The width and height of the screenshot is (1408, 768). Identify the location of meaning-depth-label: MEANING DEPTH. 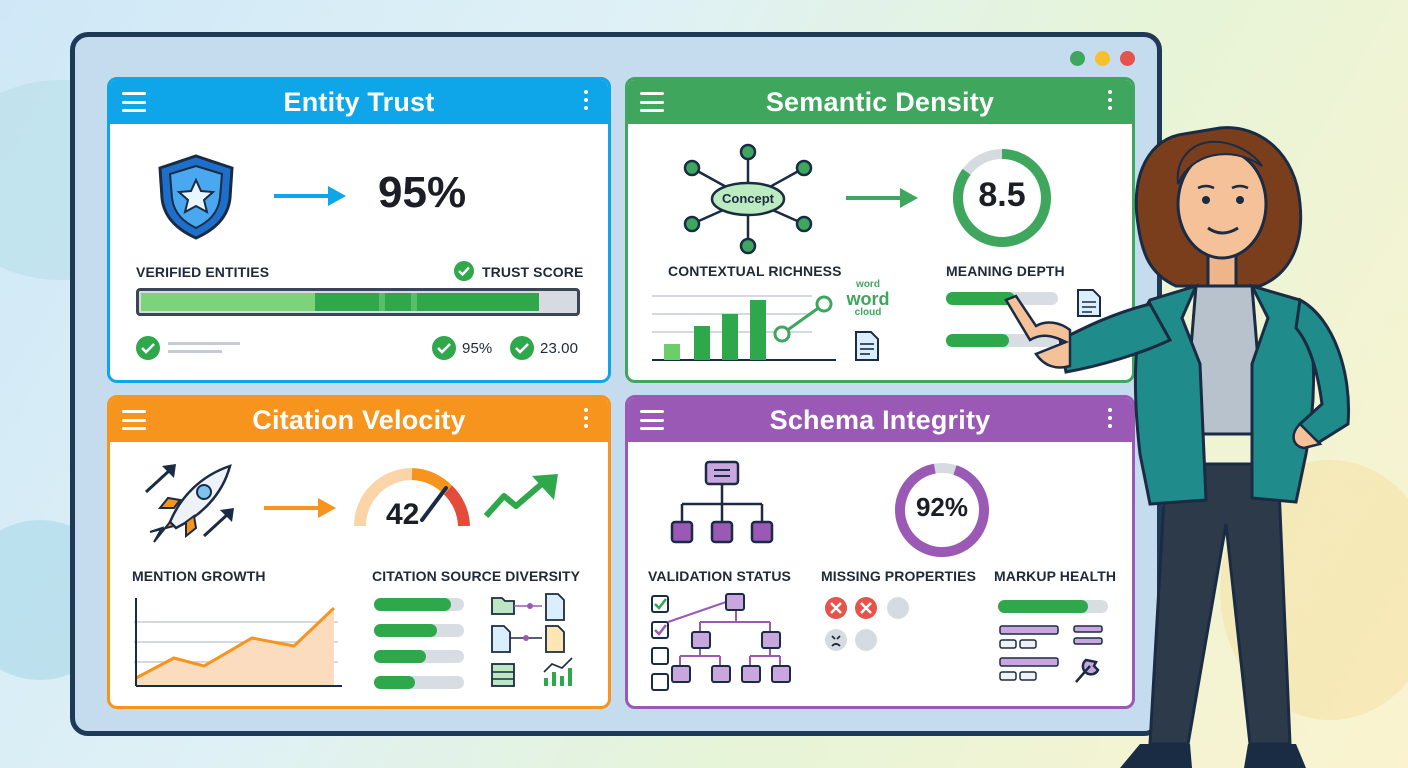
(1005, 271).